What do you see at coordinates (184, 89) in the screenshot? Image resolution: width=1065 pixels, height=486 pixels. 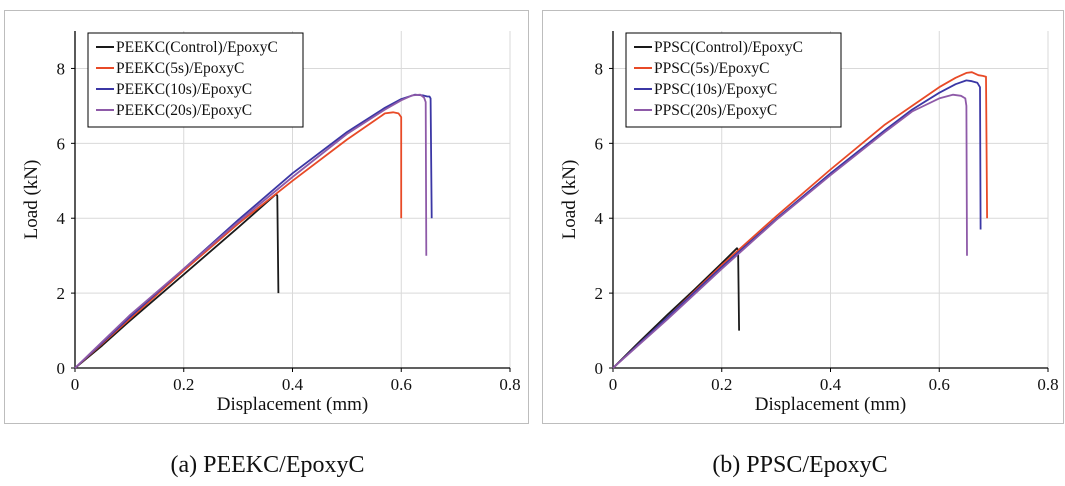 I see `legend-label-2: PEEKC(10s)/EpoxyC` at bounding box center [184, 89].